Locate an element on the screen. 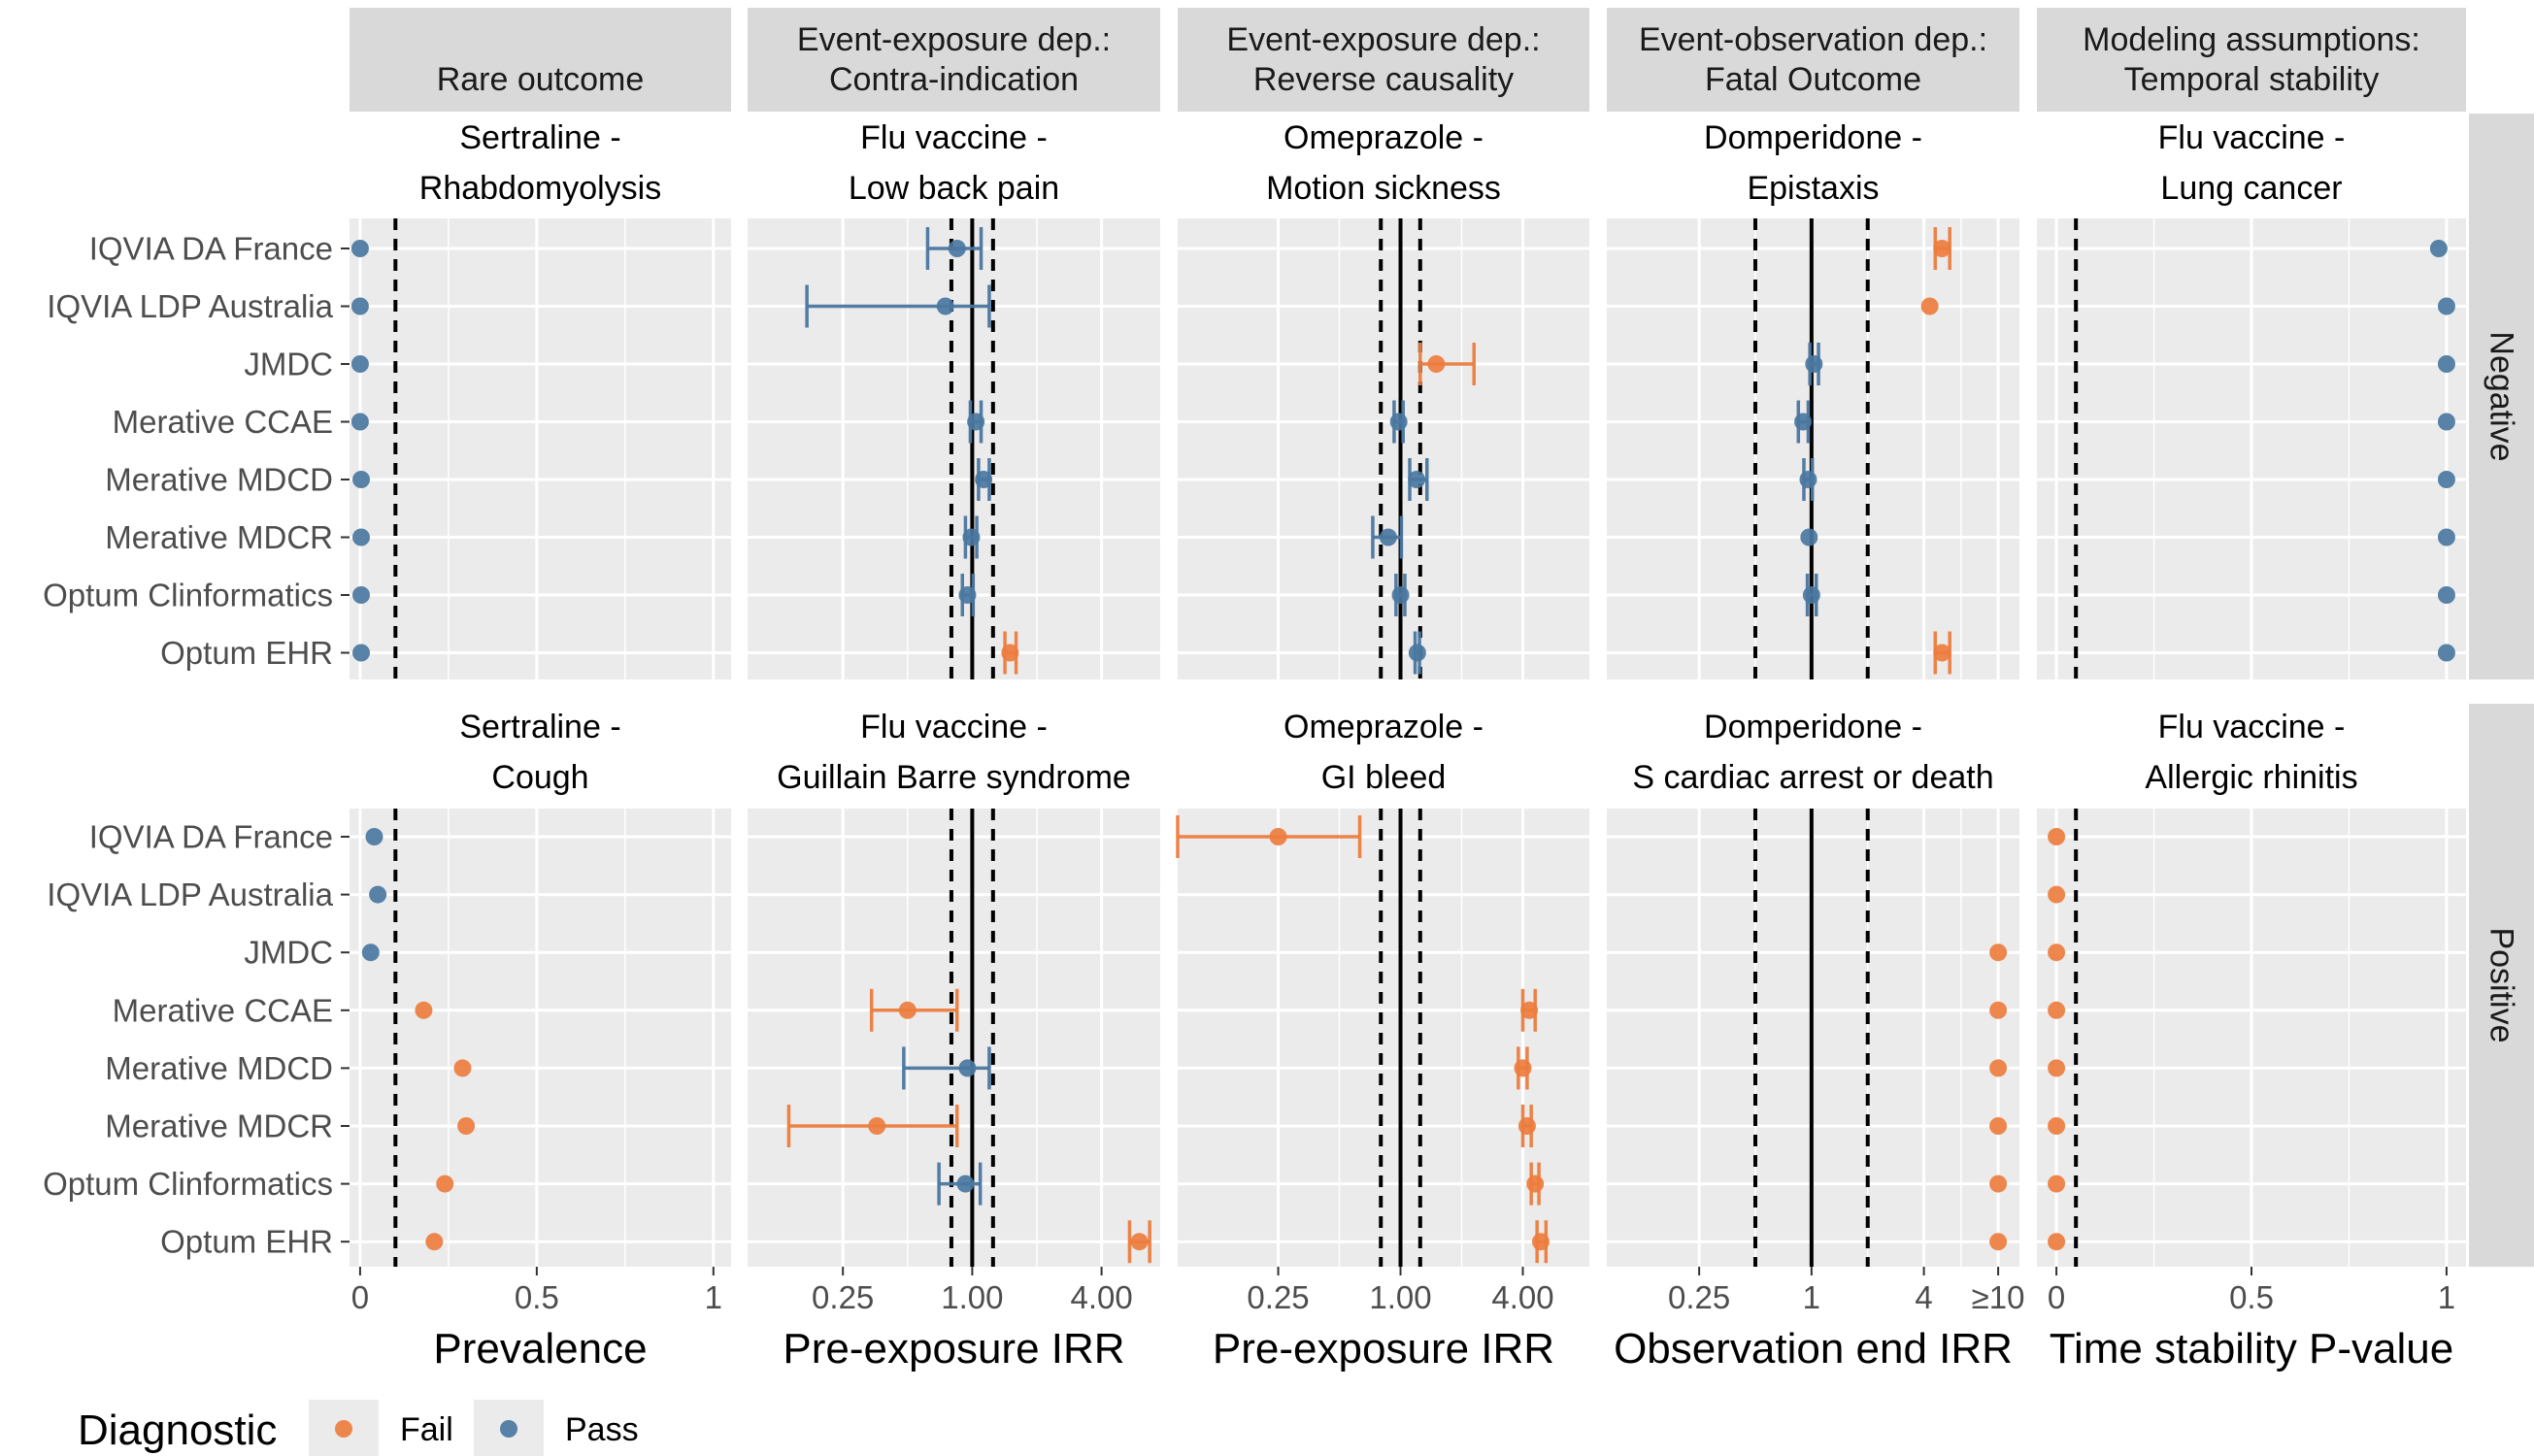 This screenshot has width=2534, height=1456. panel-r0-c2-background is located at coordinates (1383, 448).